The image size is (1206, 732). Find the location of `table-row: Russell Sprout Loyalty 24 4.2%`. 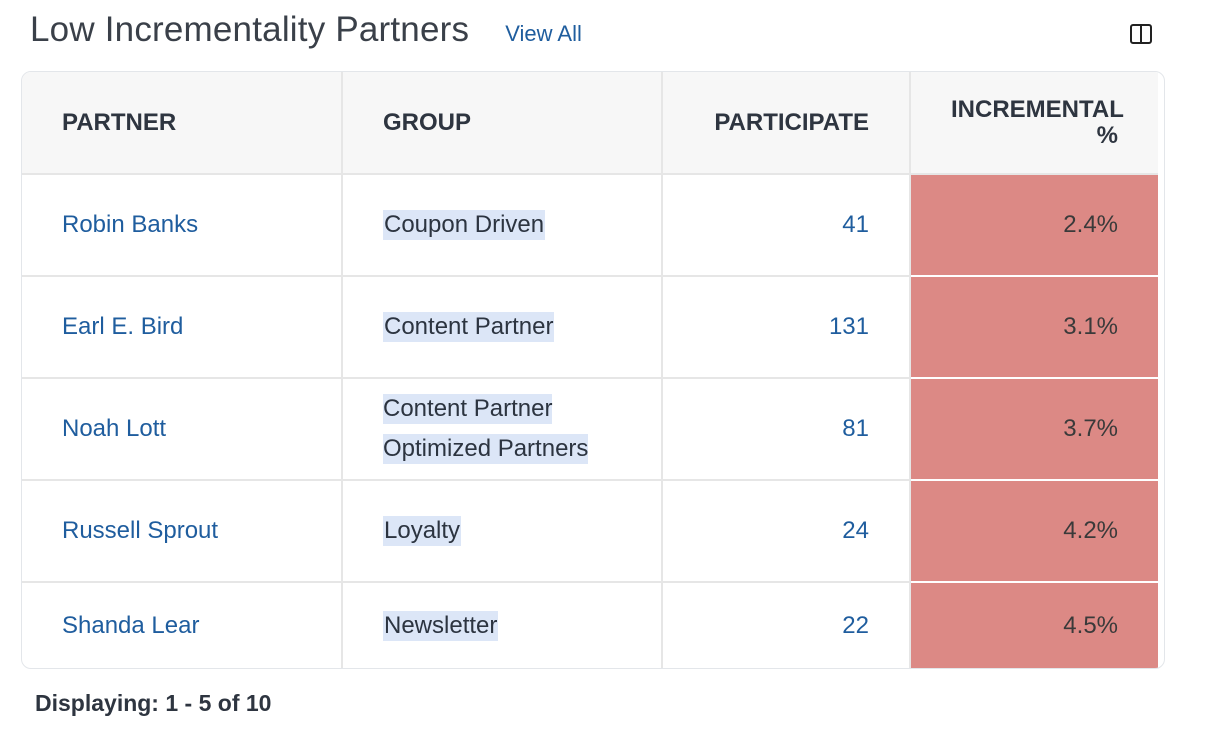

table-row: Russell Sprout Loyalty 24 4.2% is located at coordinates (590, 531).